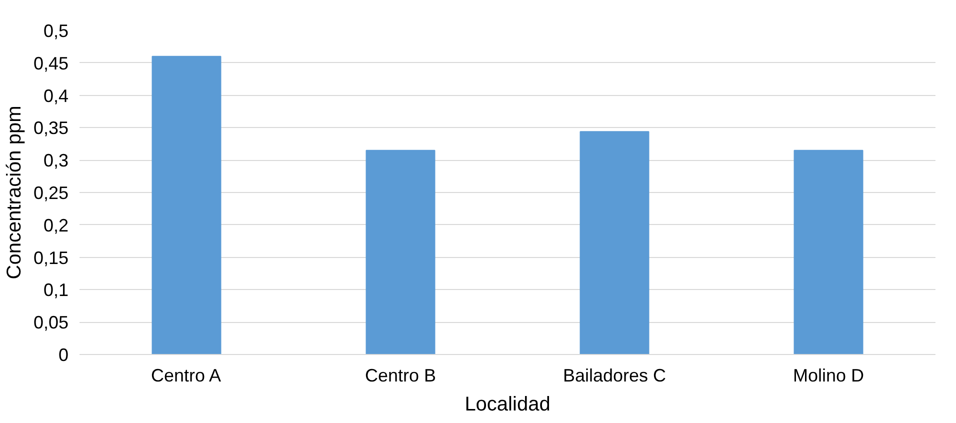 The width and height of the screenshot is (956, 423). I want to click on y-tick-label: 0,1, so click(56, 290).